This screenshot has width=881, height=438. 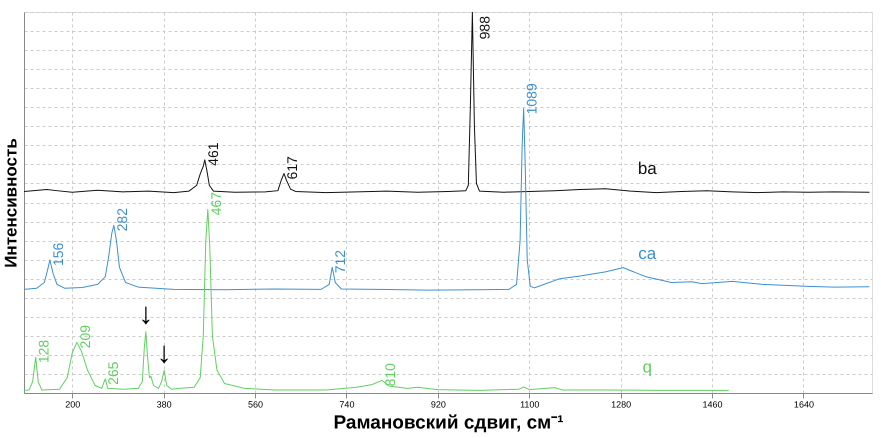 I want to click on annotation: 810, so click(x=390, y=374).